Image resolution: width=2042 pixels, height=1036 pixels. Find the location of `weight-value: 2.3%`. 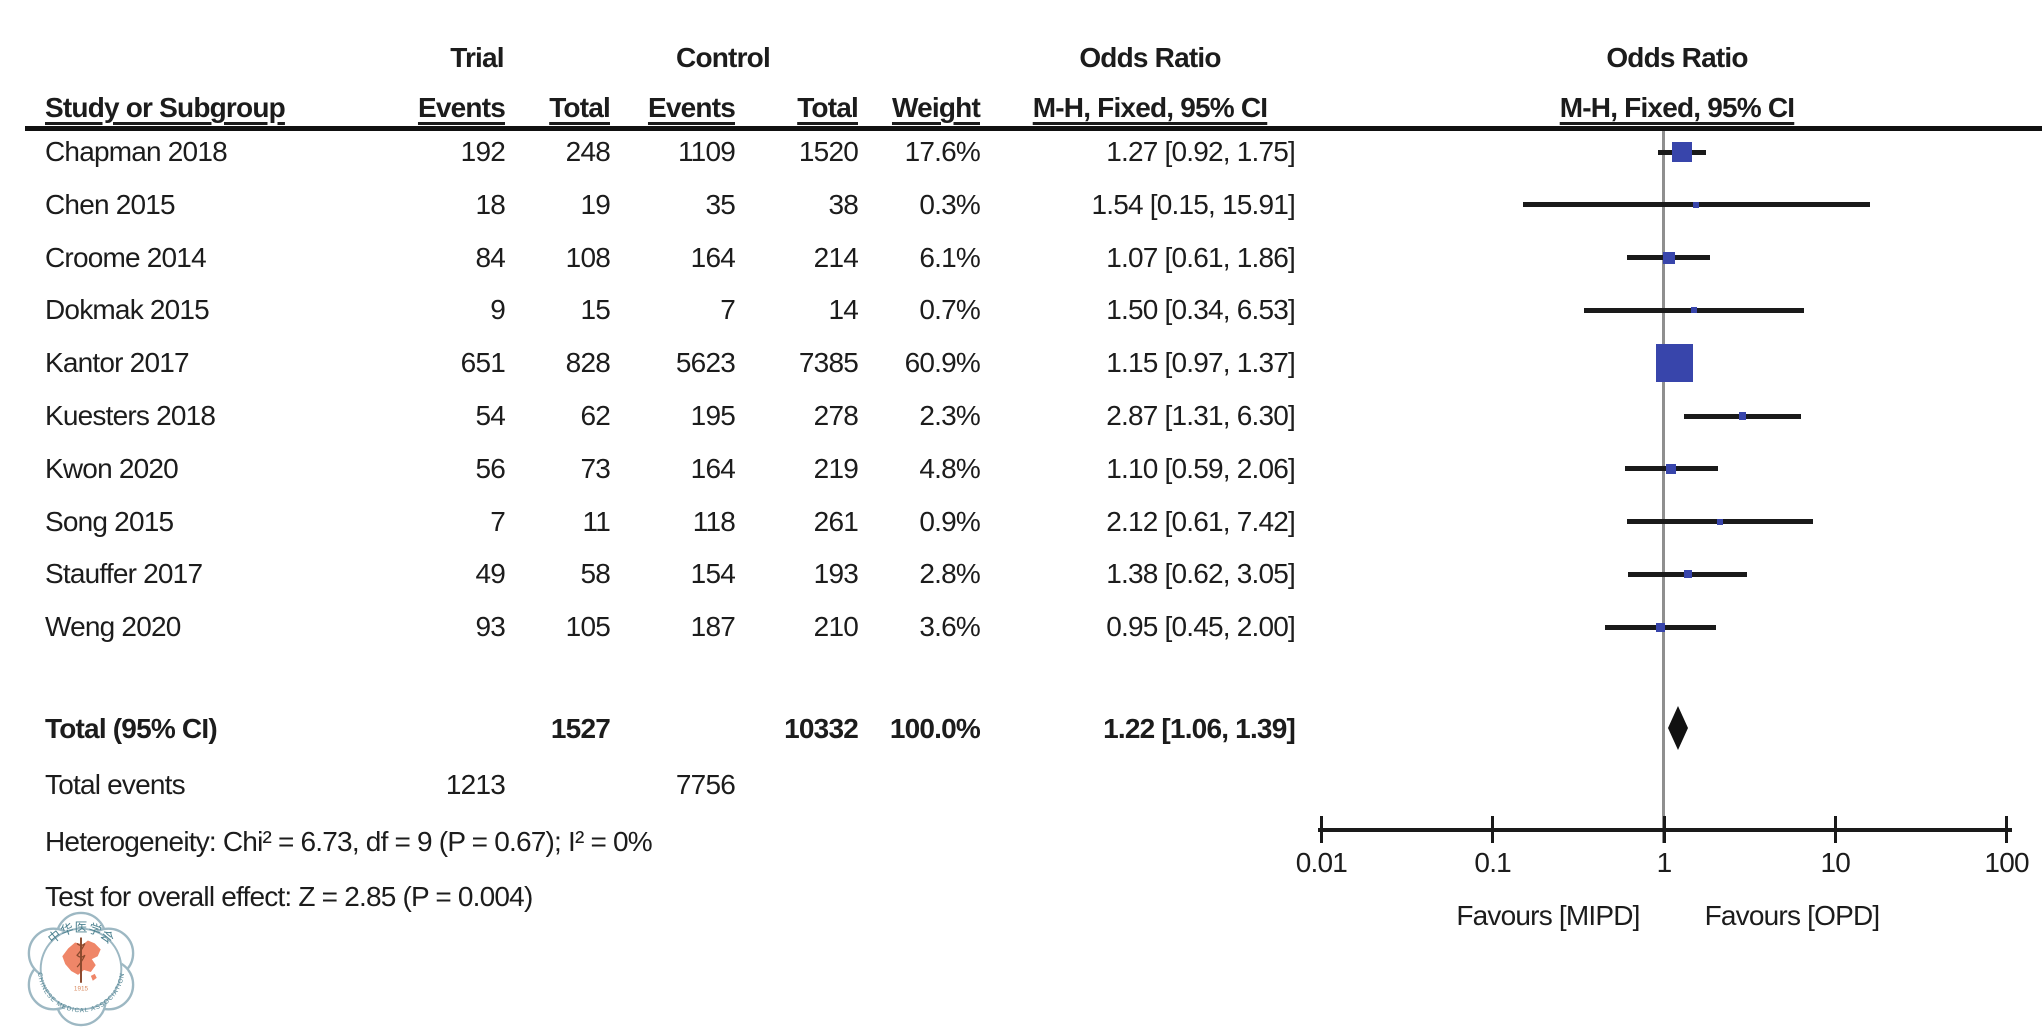

weight-value: 2.3% is located at coordinates (949, 415).